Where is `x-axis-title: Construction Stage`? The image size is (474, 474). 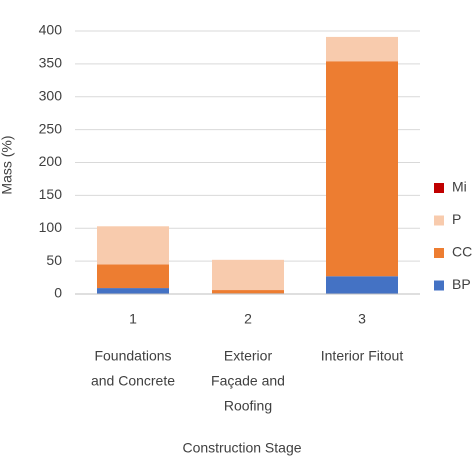 x-axis-title: Construction Stage is located at coordinates (241, 448).